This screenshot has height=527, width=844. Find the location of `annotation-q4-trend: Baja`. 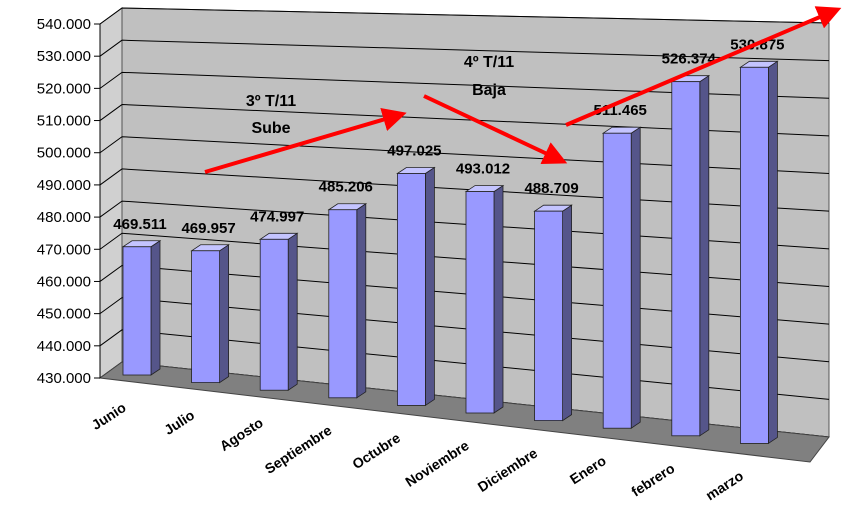

annotation-q4-trend: Baja is located at coordinates (489, 90).